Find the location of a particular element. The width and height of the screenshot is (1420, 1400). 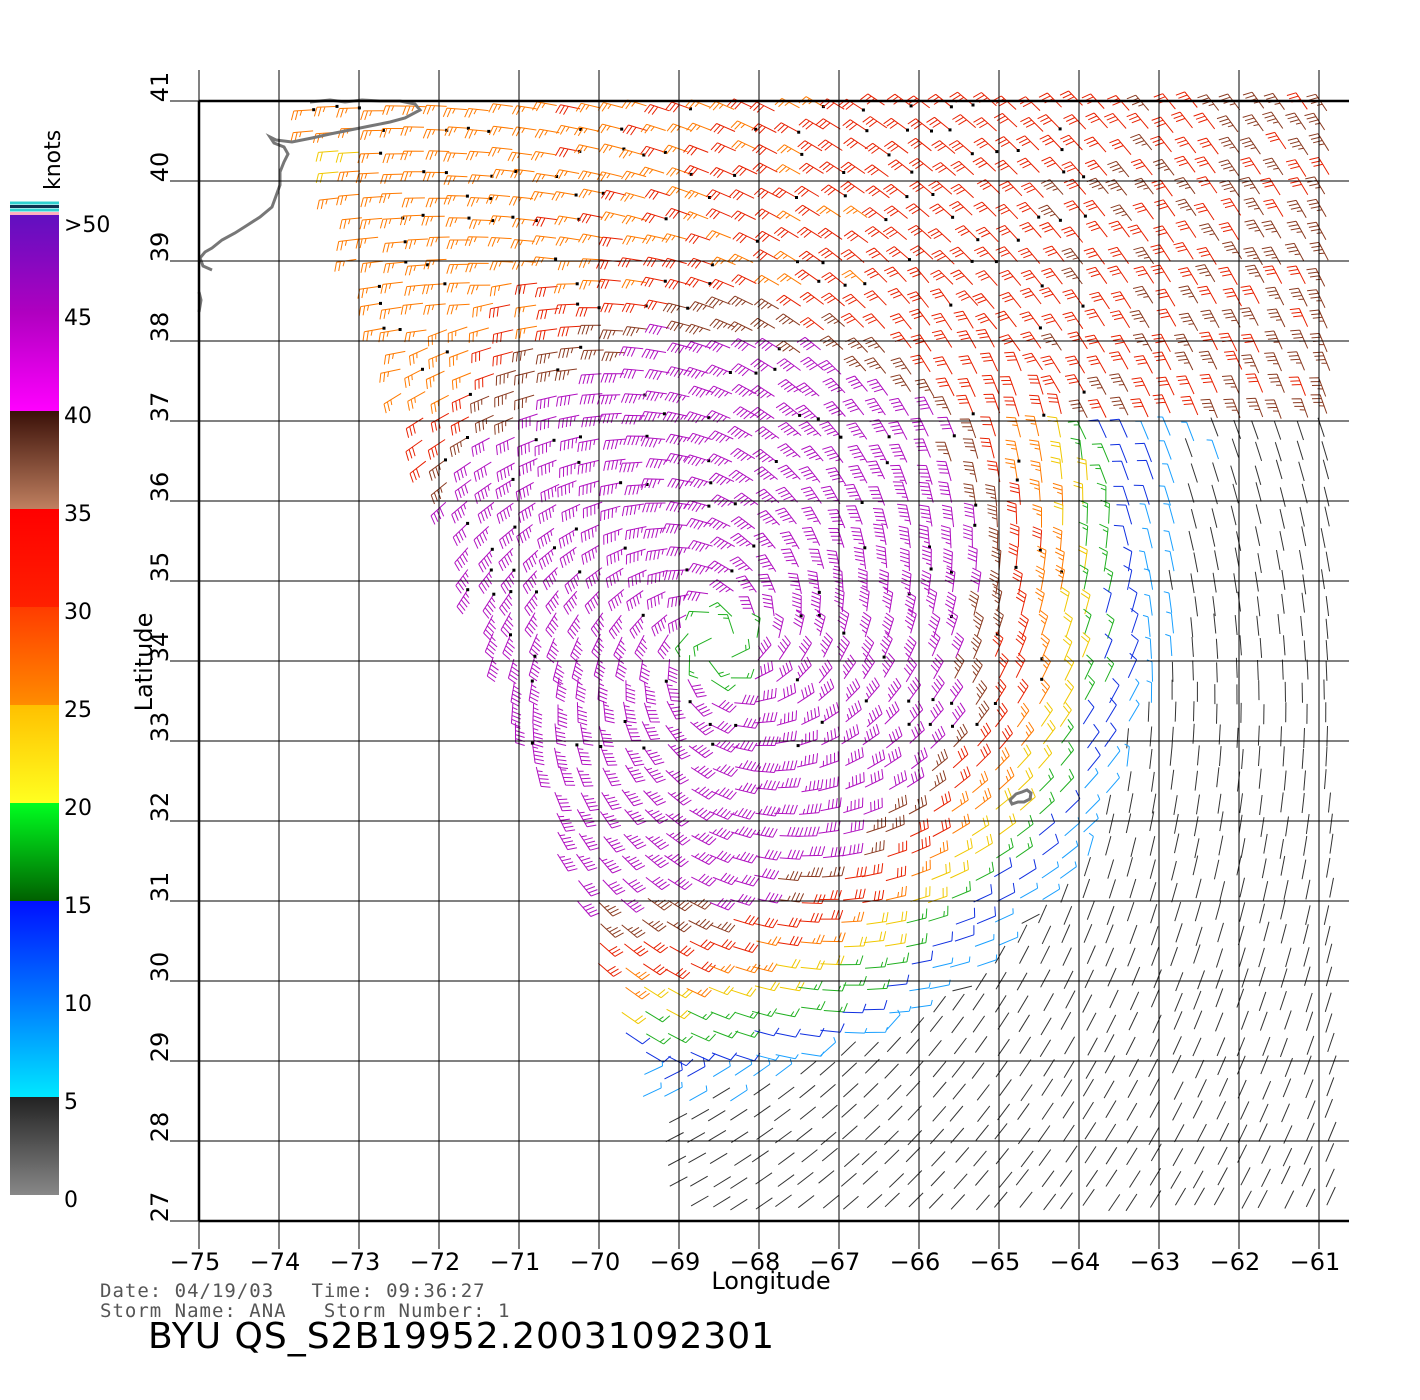

colorbar-segment is located at coordinates (34, 852).